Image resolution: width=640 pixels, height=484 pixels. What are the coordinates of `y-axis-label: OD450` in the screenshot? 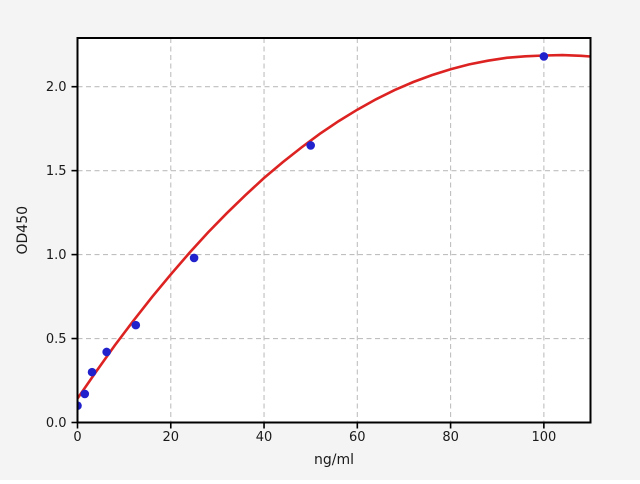 It's located at (23, 230).